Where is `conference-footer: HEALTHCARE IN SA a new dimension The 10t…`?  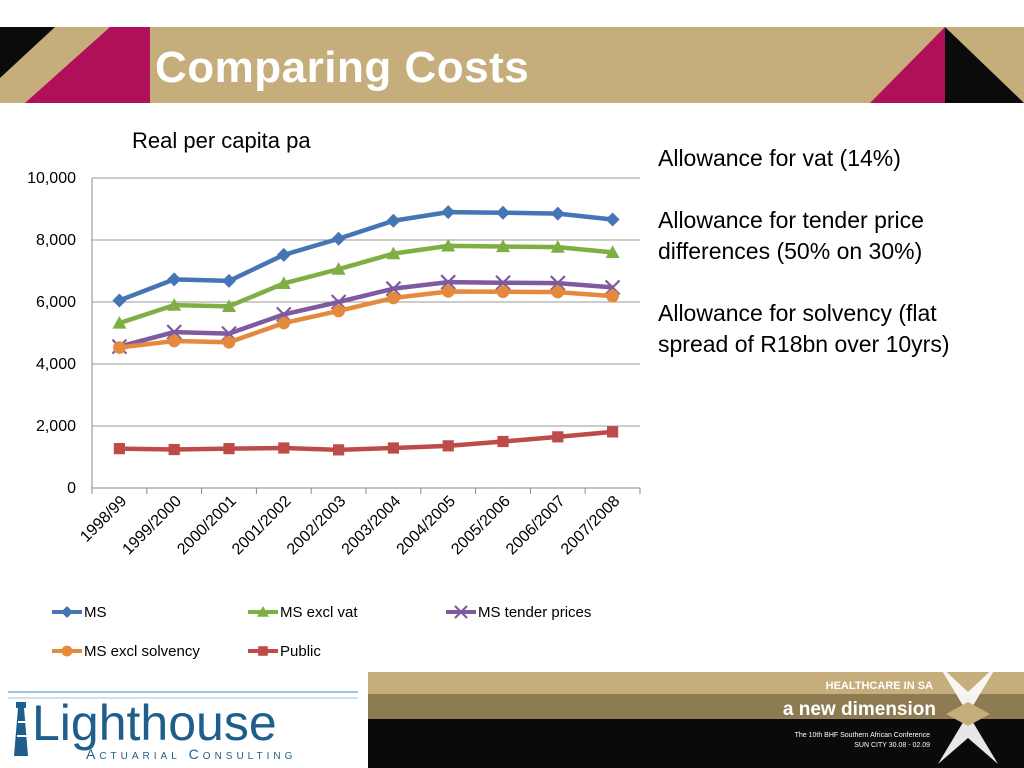
conference-footer: HEALTHCARE IN SA a new dimension The 10t… is located at coordinates (696, 716).